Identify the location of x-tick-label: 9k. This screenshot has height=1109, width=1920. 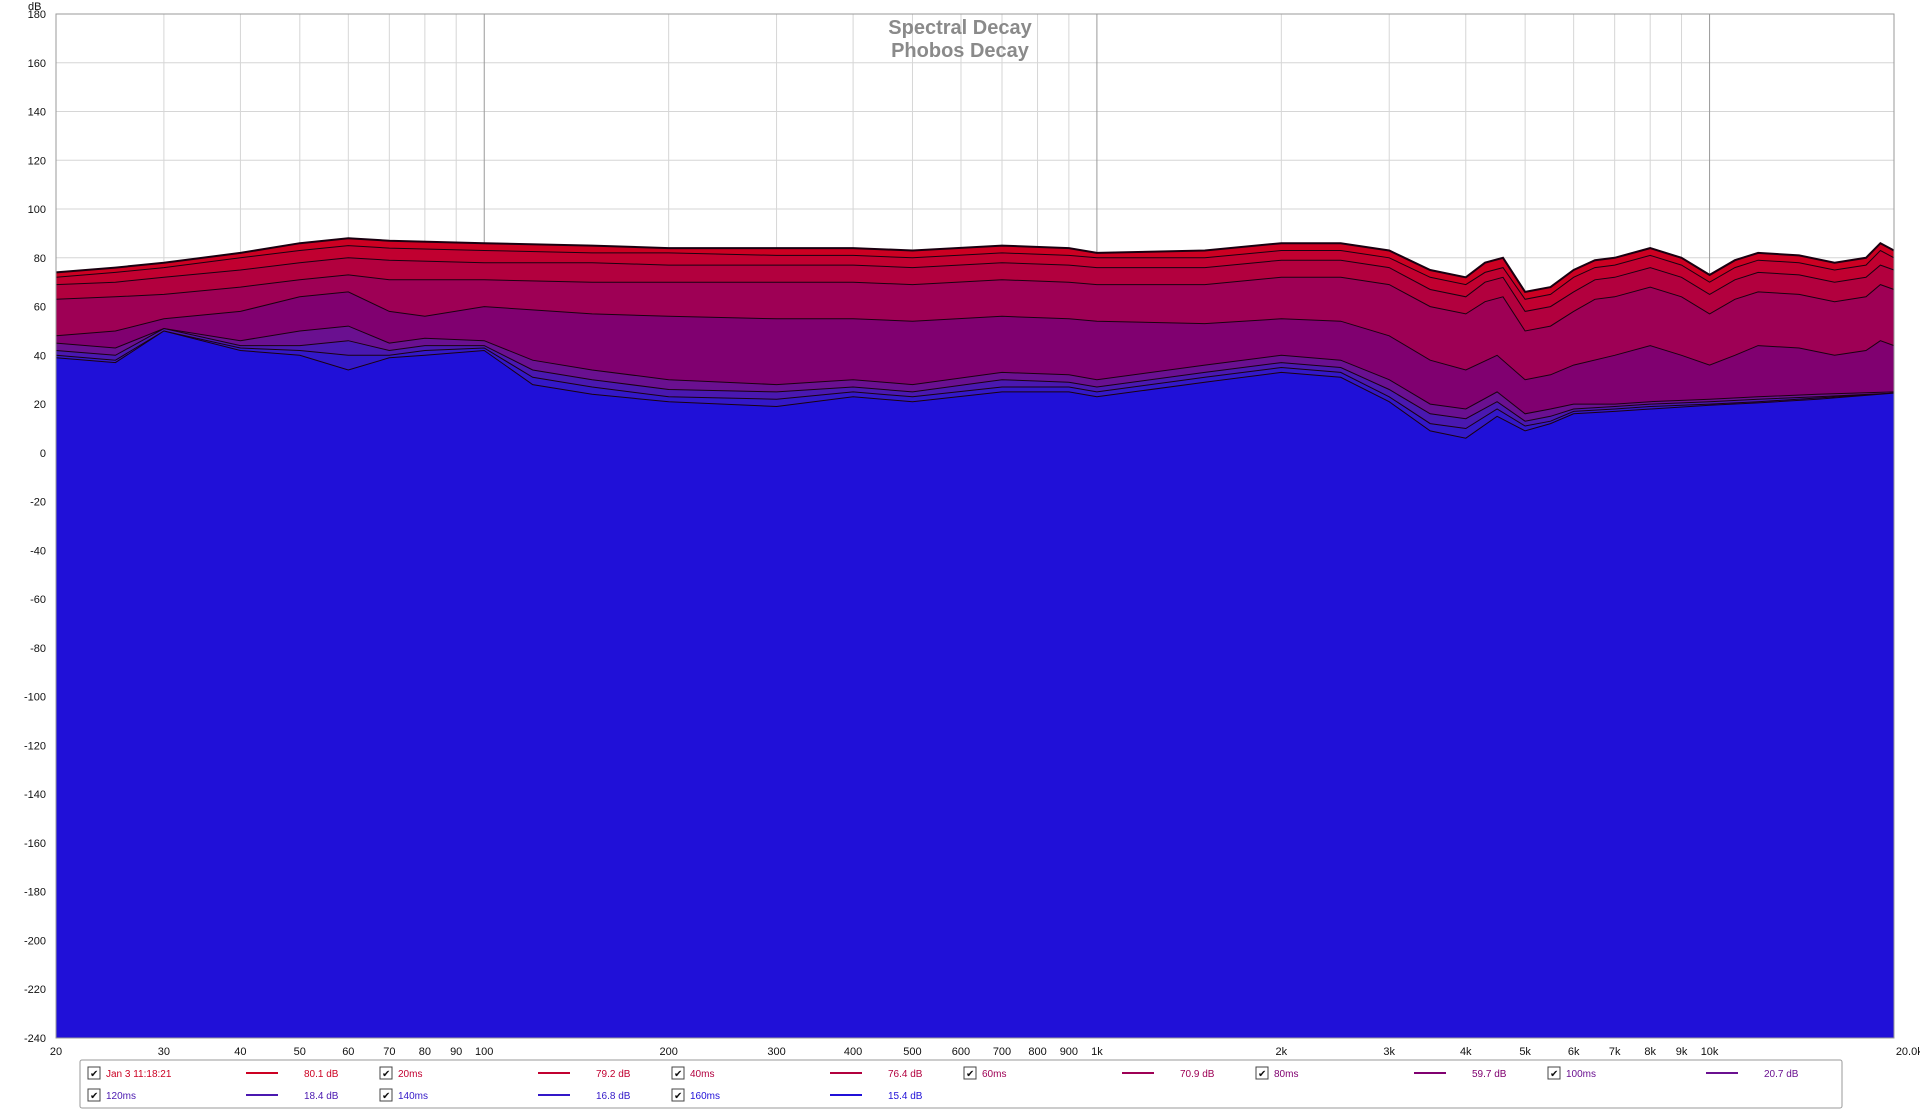
(1682, 1052).